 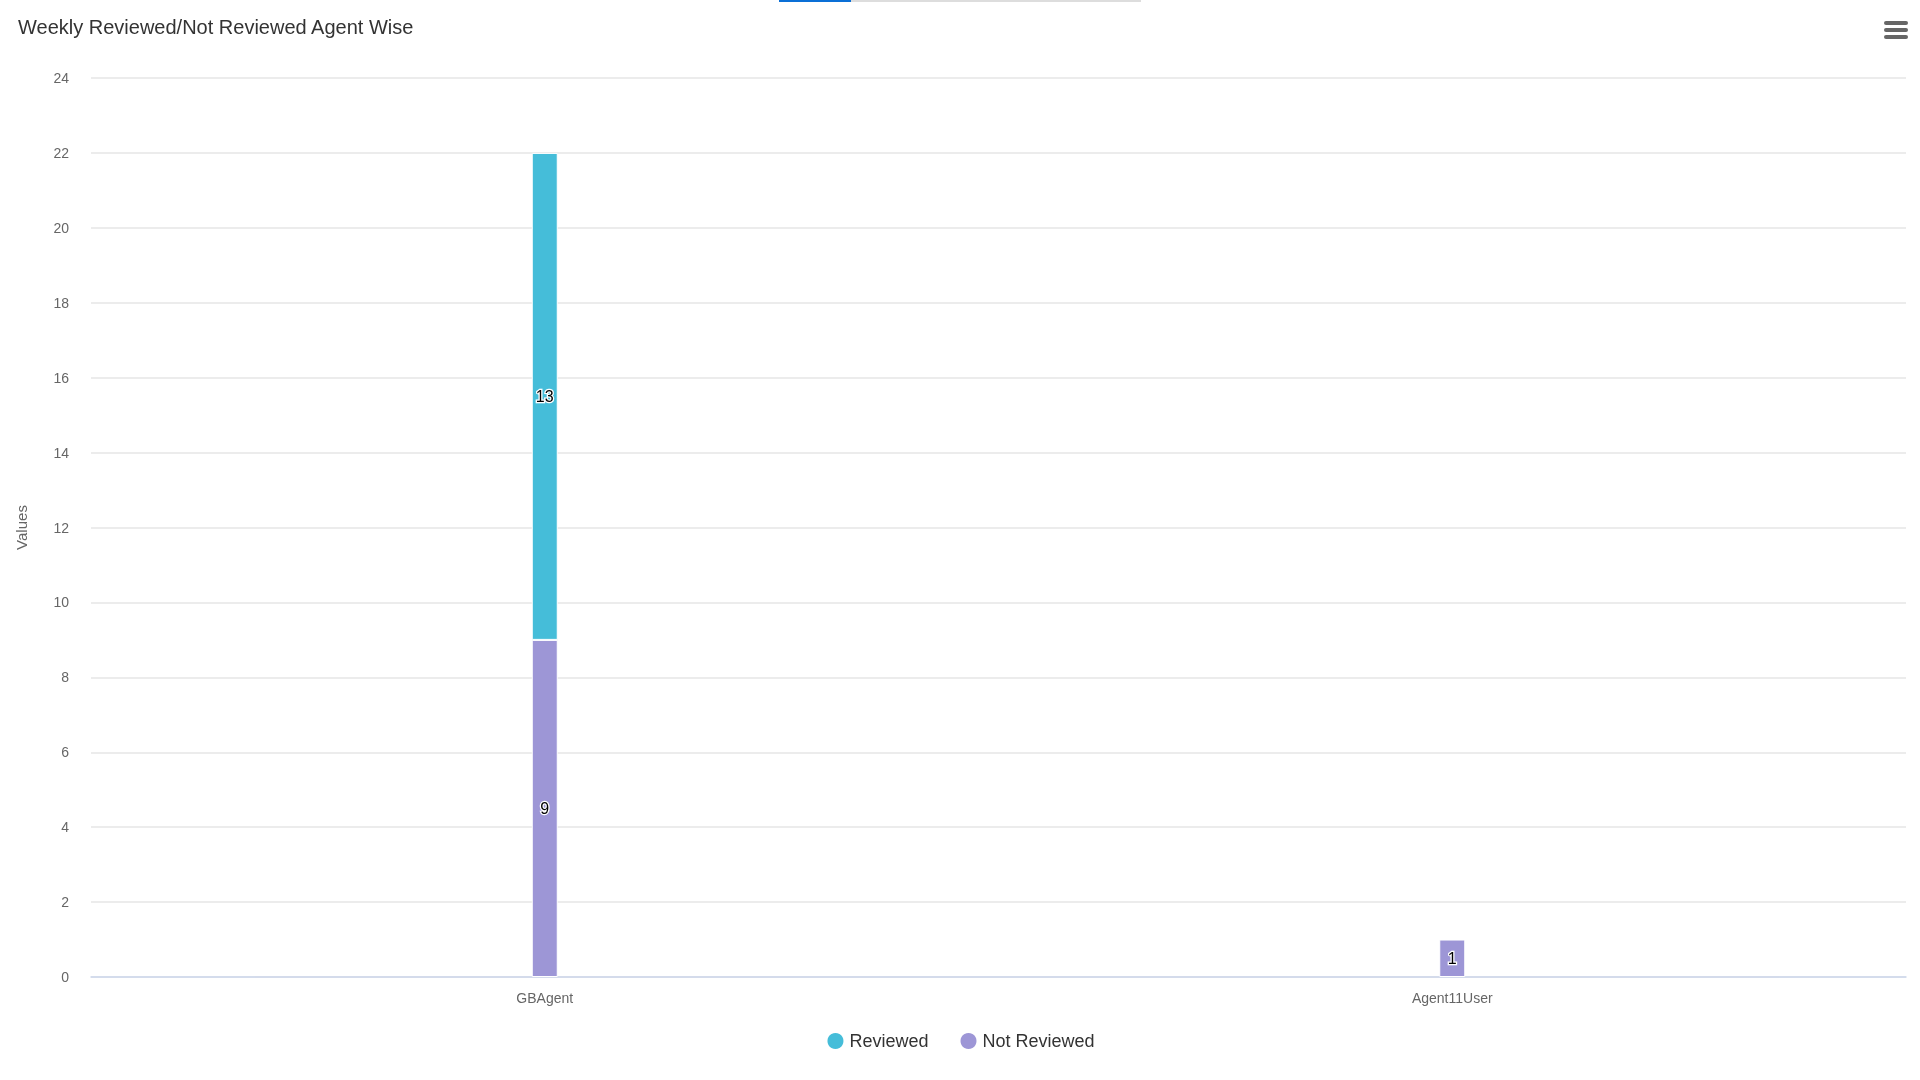 I want to click on y-tick-label: 18, so click(x=61, y=302).